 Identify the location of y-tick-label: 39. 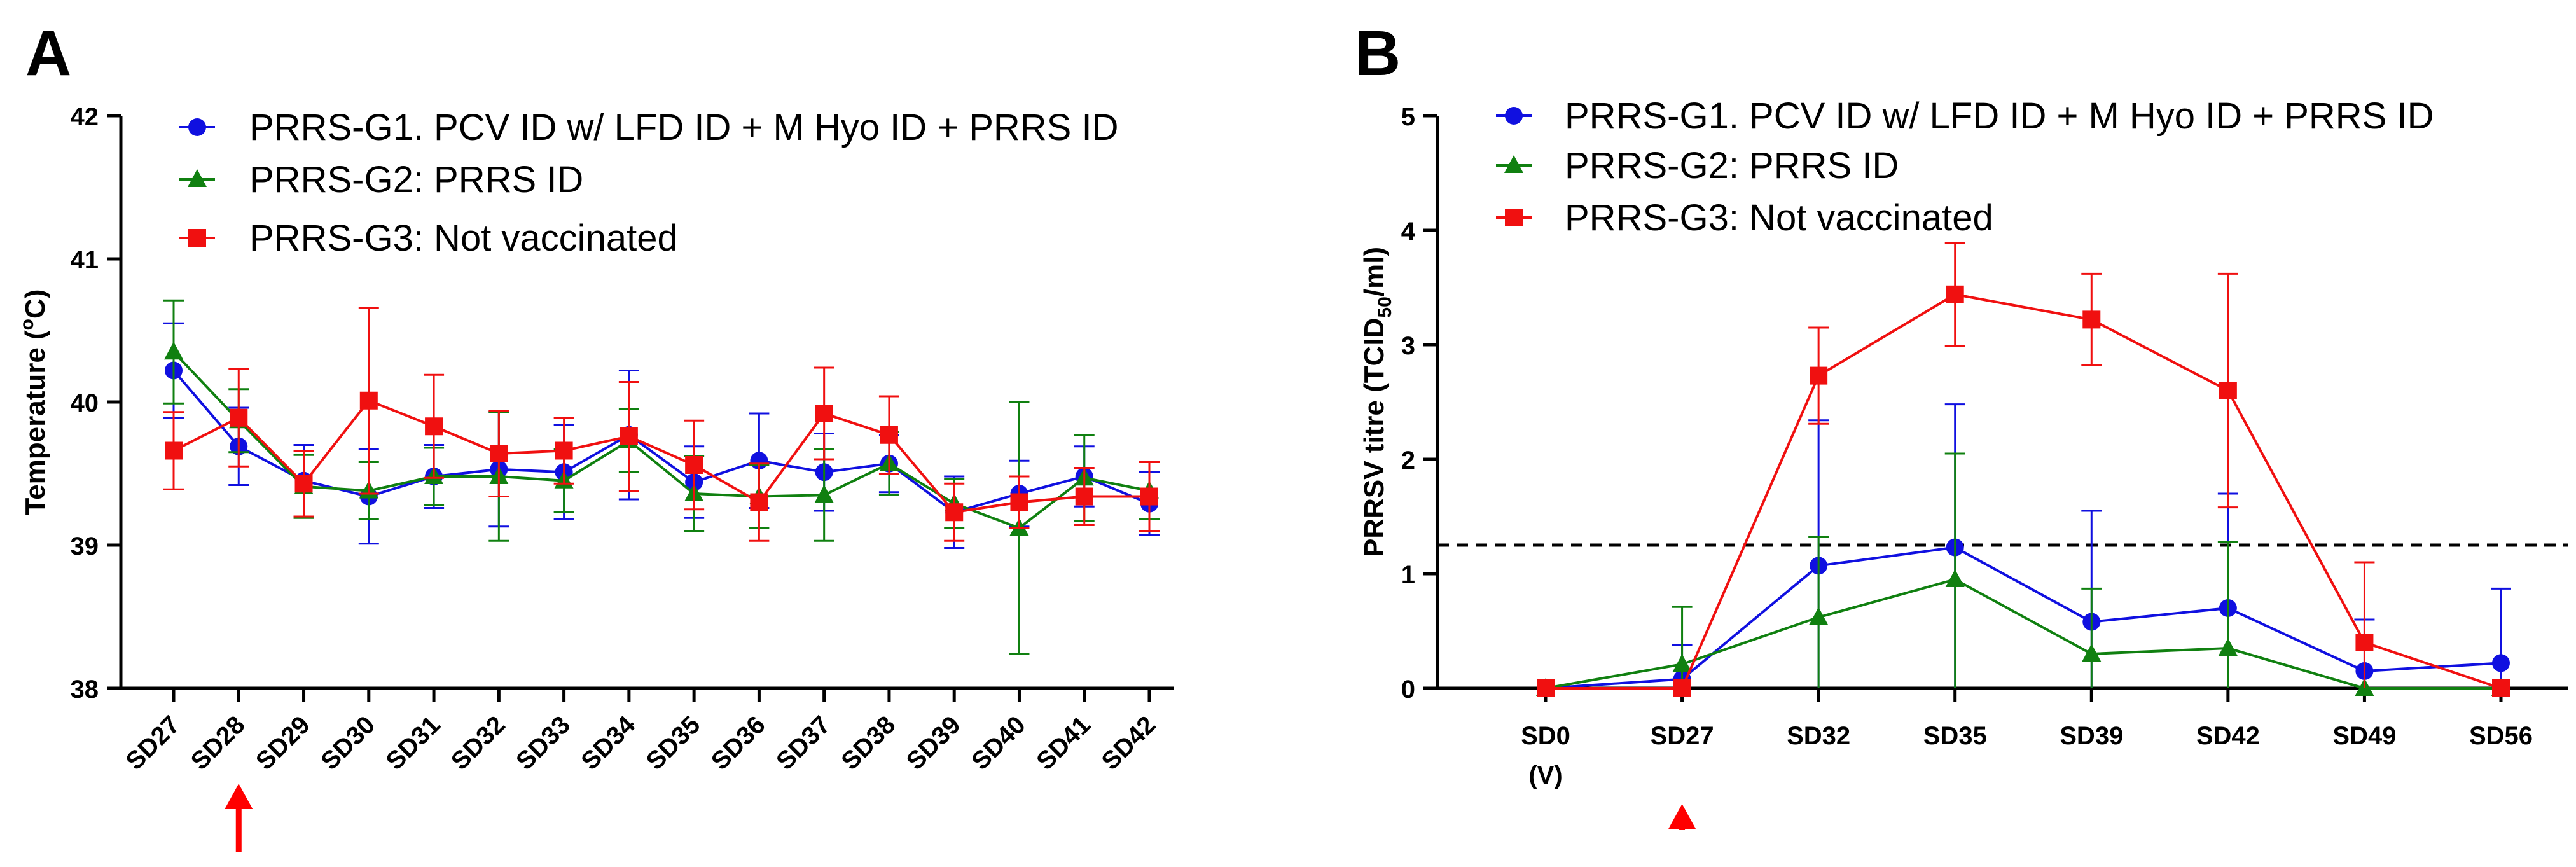
(85, 546).